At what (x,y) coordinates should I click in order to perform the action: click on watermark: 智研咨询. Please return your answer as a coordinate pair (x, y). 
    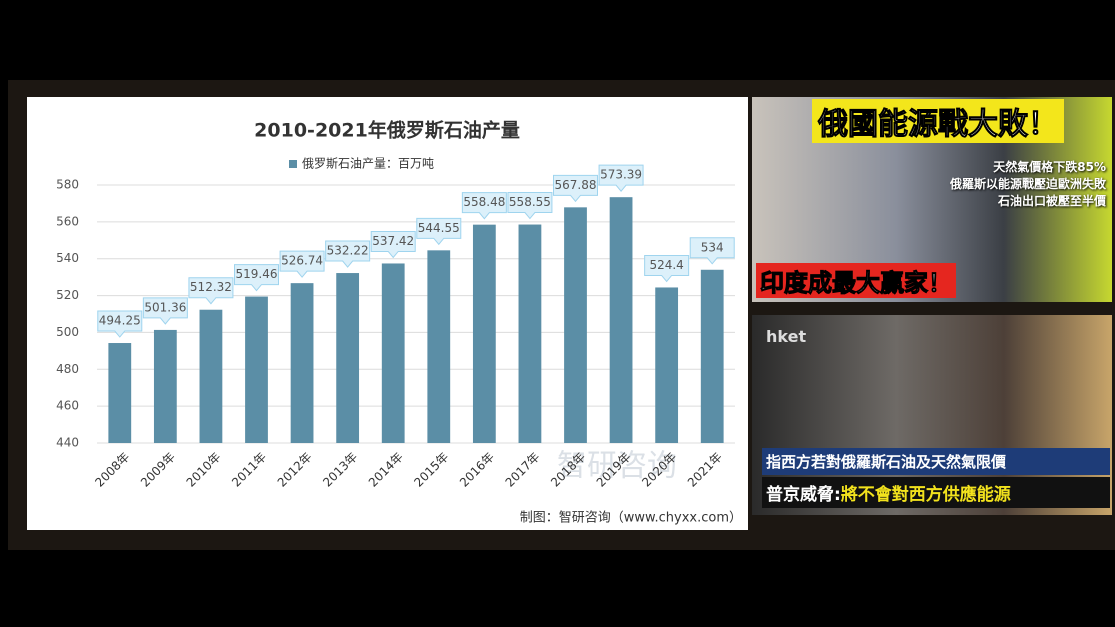
    Looking at the image, I should click on (617, 466).